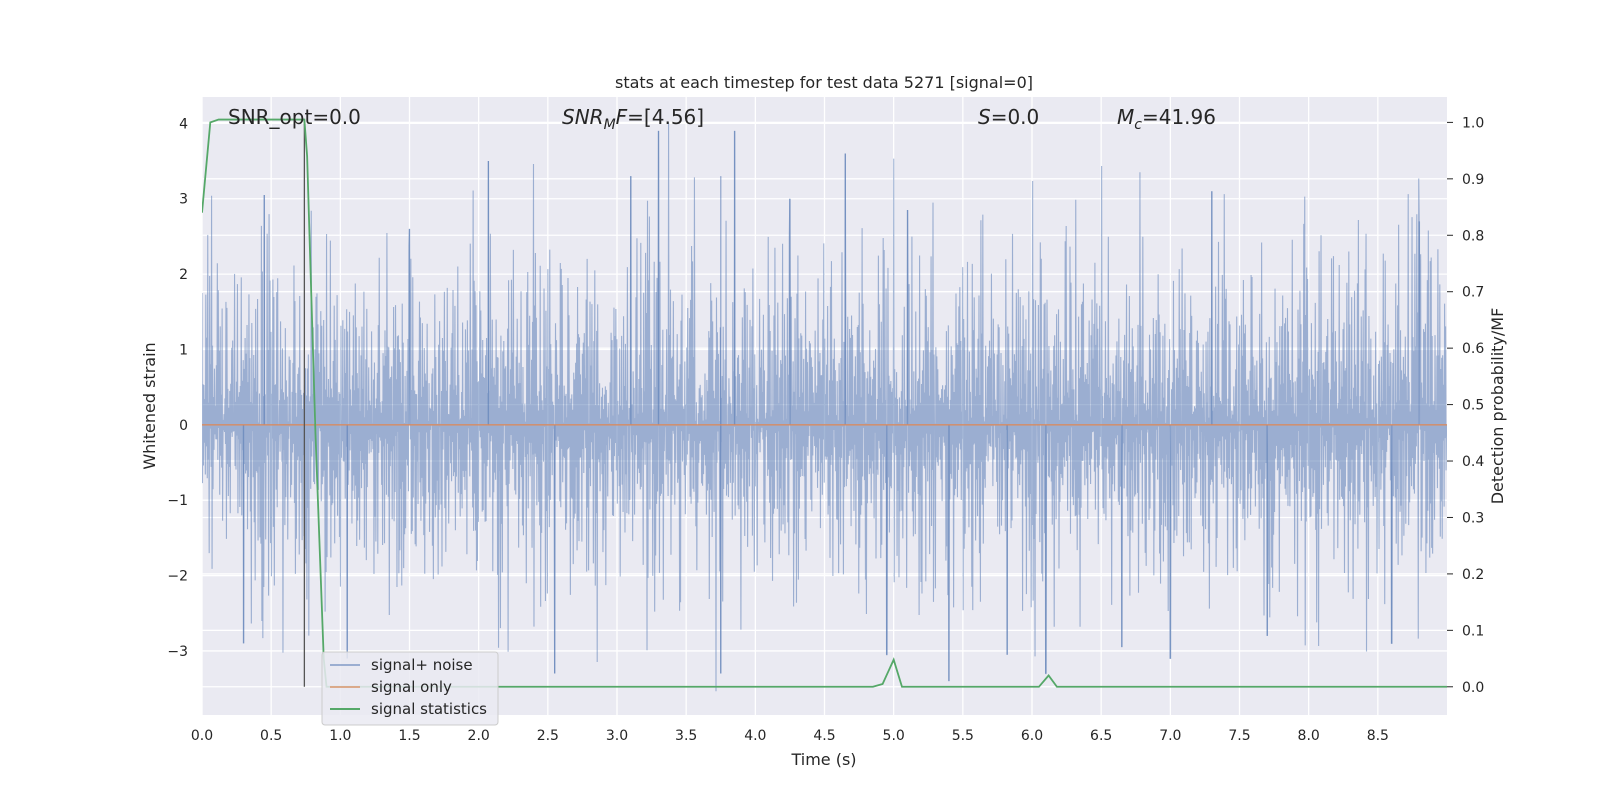 The image size is (1600, 800). Describe the element at coordinates (177, 388) in the screenshot. I see `y-axis-left: −3 −2 −1 0 1 2 3 4` at that location.